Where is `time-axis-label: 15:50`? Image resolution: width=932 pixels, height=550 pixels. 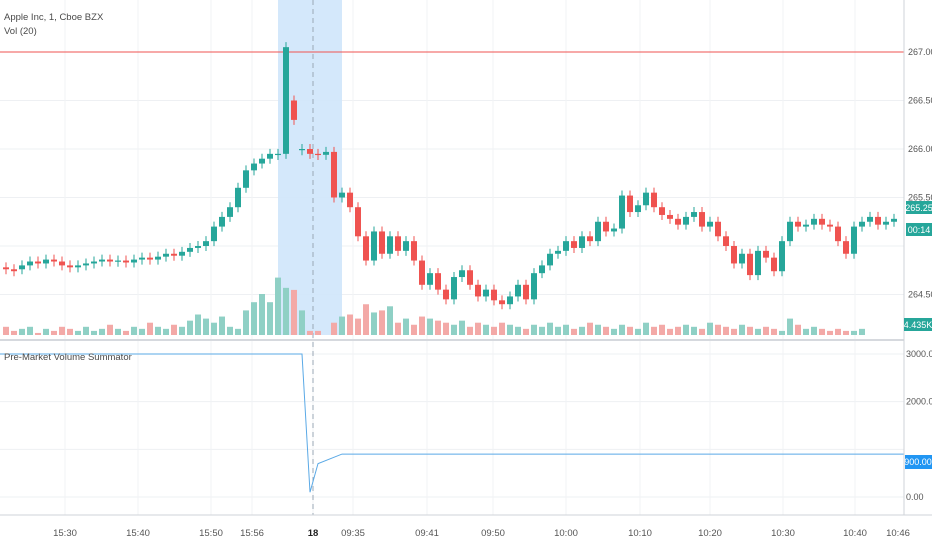 time-axis-label: 15:50 is located at coordinates (211, 533).